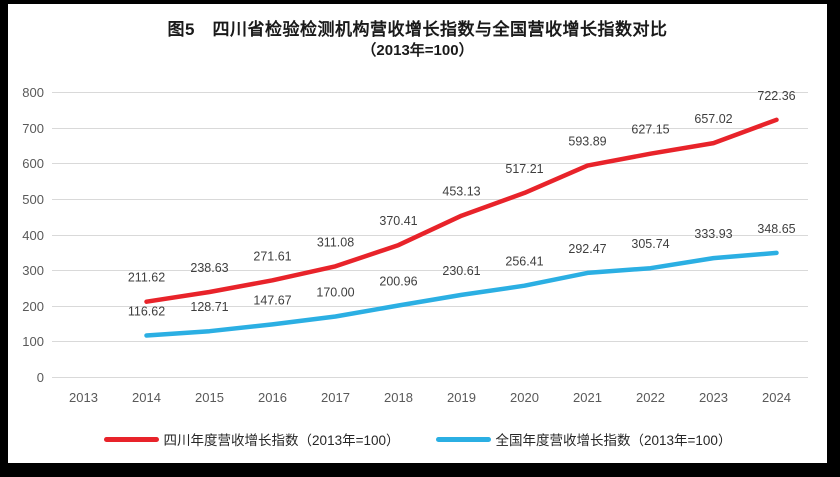  I want to click on data-label: 147.67, so click(272, 300).